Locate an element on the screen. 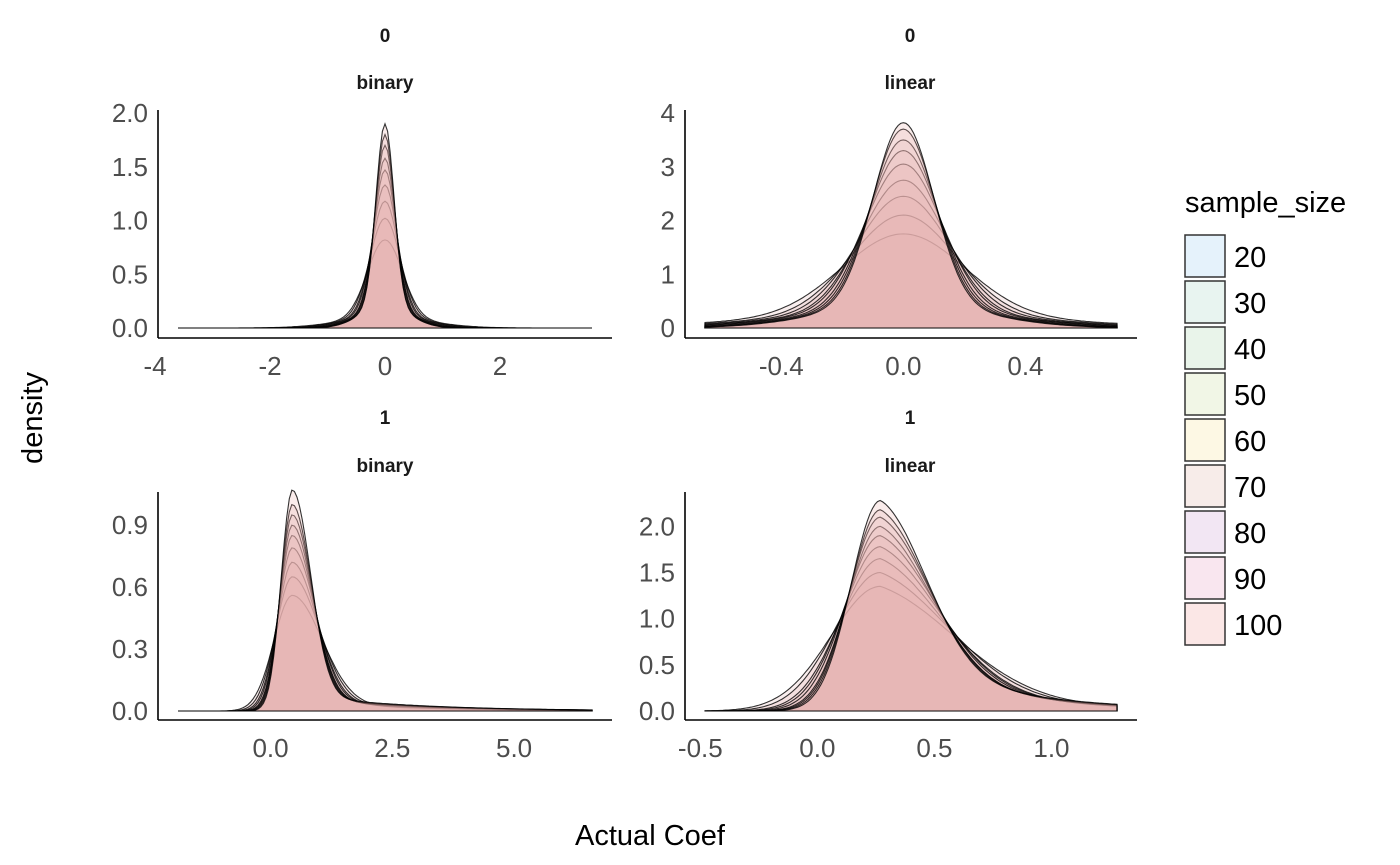  legend-label: 20 is located at coordinates (1250, 258).